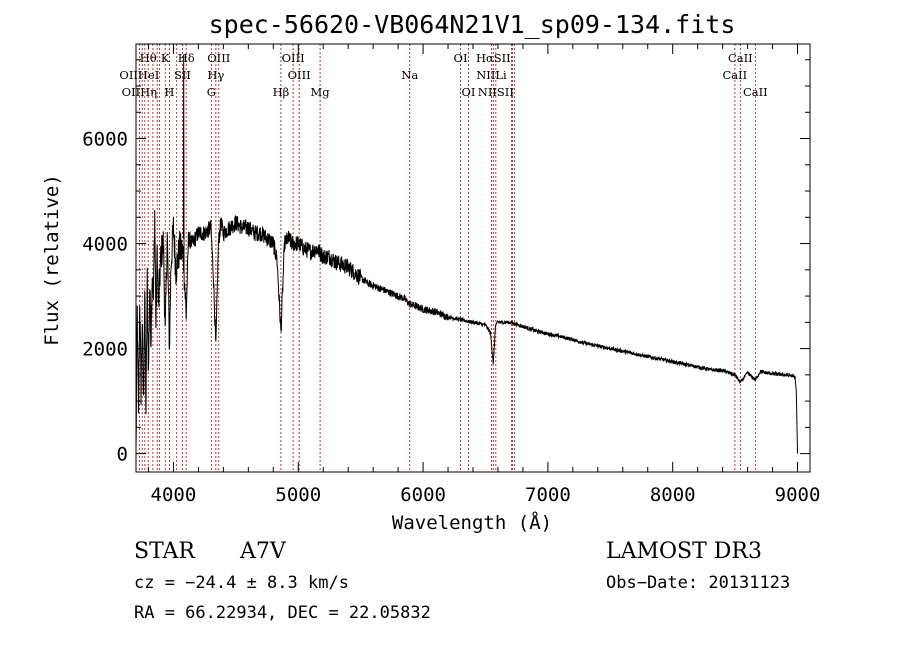  I want to click on line-label: NIILi, so click(491, 75).